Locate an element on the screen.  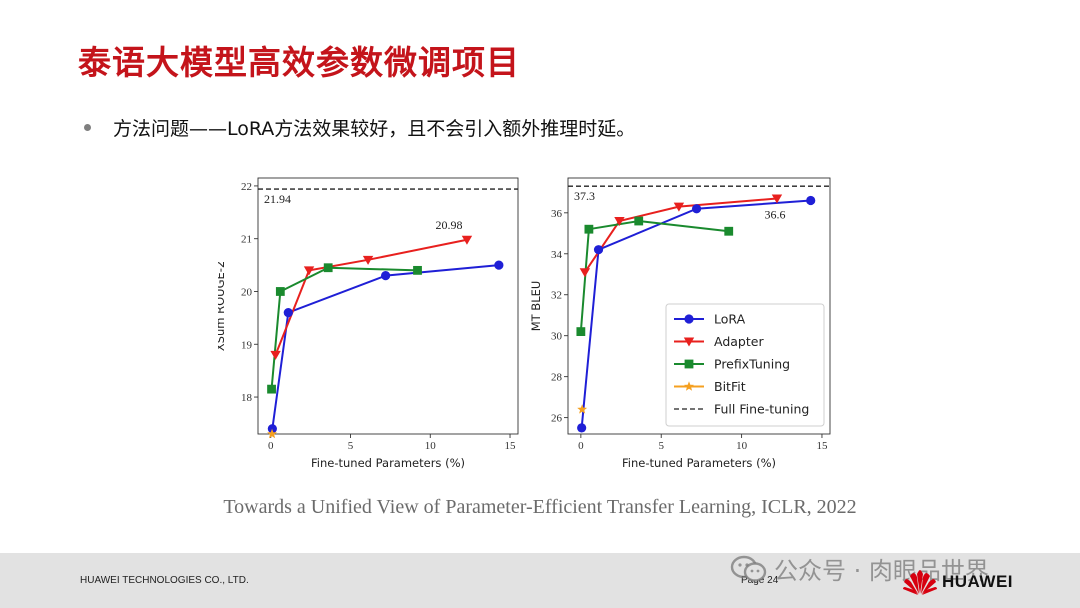
chart0-y-axis-label: XSum ROUGE-2 is located at coordinates (222, 306).